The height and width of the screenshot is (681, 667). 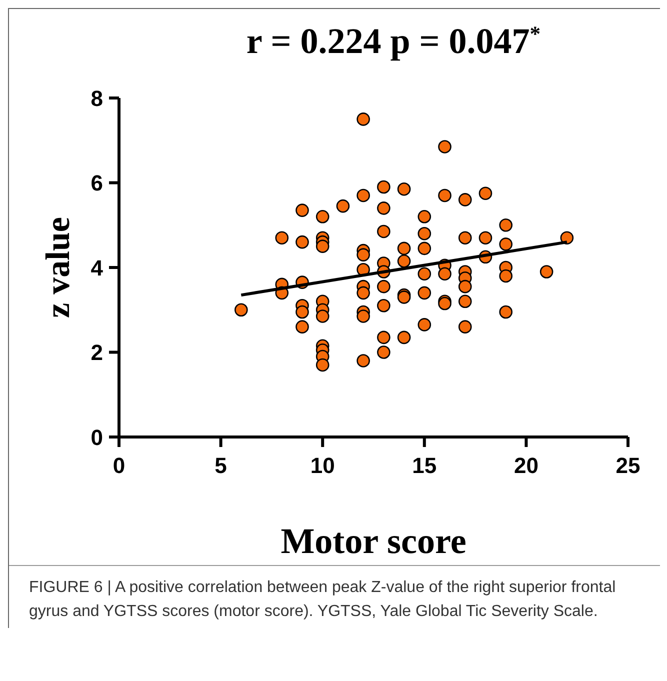 I want to click on x-tick-label: 25, so click(x=628, y=465).